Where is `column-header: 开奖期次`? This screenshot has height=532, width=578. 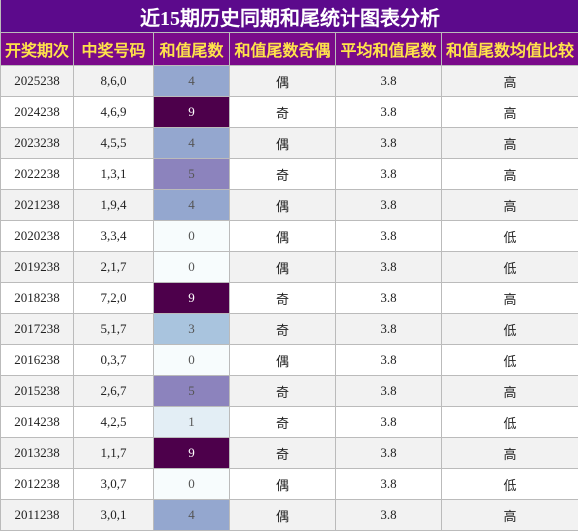 column-header: 开奖期次 is located at coordinates (37, 49).